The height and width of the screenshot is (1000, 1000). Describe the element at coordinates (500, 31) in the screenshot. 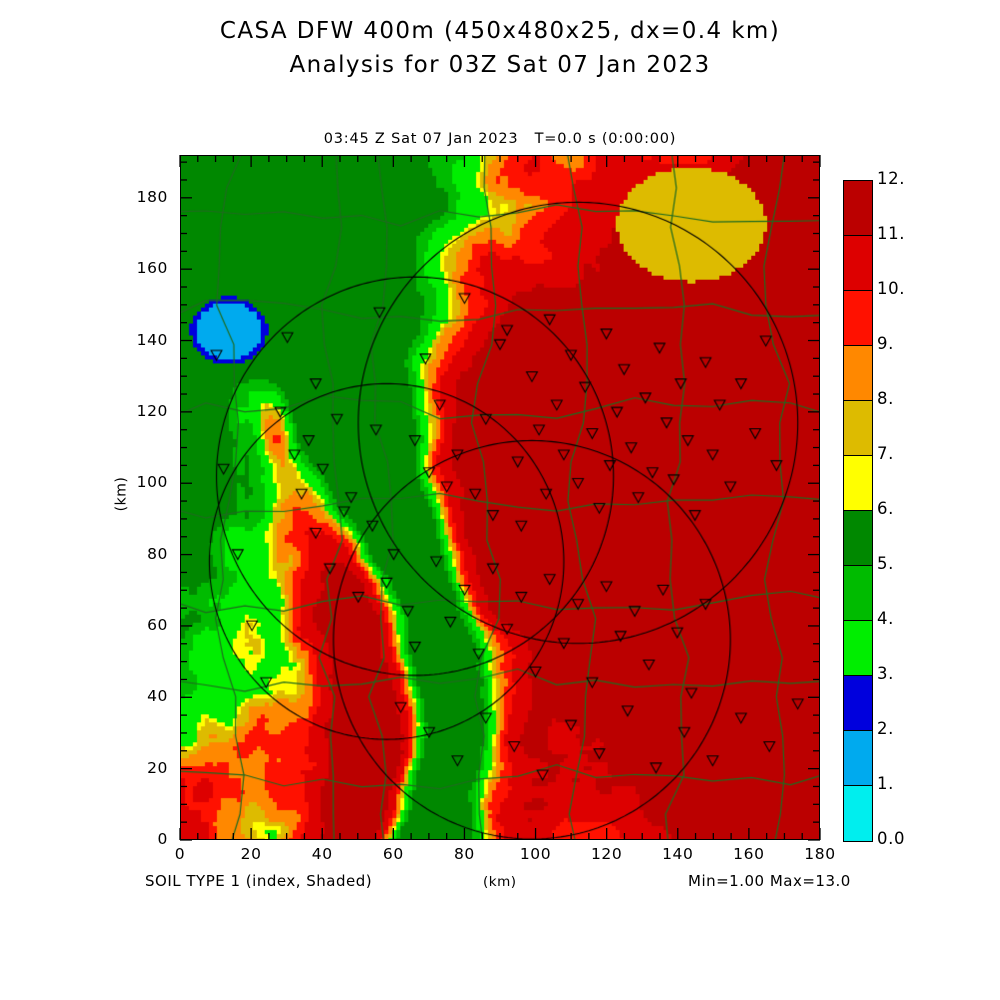

I see `title-line-1: CASA DFW 400m (450x480x25, dx=0.4 km)` at that location.